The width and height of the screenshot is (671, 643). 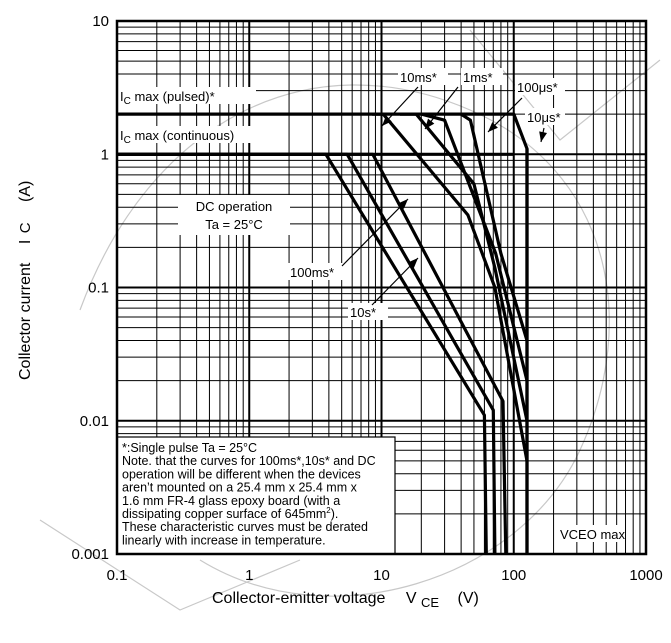 What do you see at coordinates (413, 263) in the screenshot?
I see `arrow-10s-head` at bounding box center [413, 263].